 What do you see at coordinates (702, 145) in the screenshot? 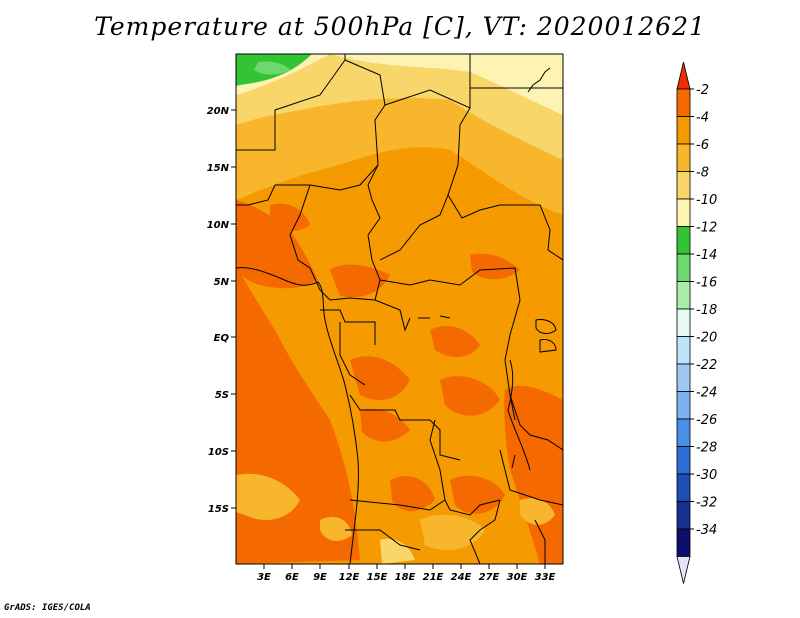
I see `colorbar-label: -6` at bounding box center [702, 145].